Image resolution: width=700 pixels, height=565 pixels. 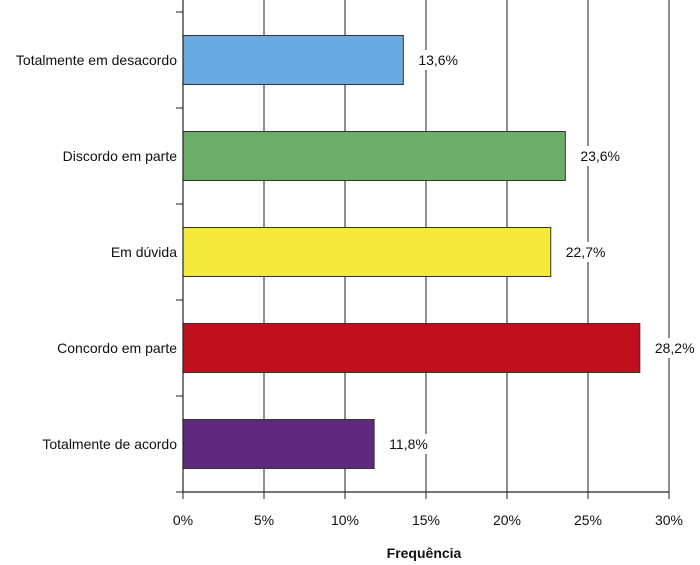 I want to click on value-label-0: 13,6%, so click(x=438, y=60).